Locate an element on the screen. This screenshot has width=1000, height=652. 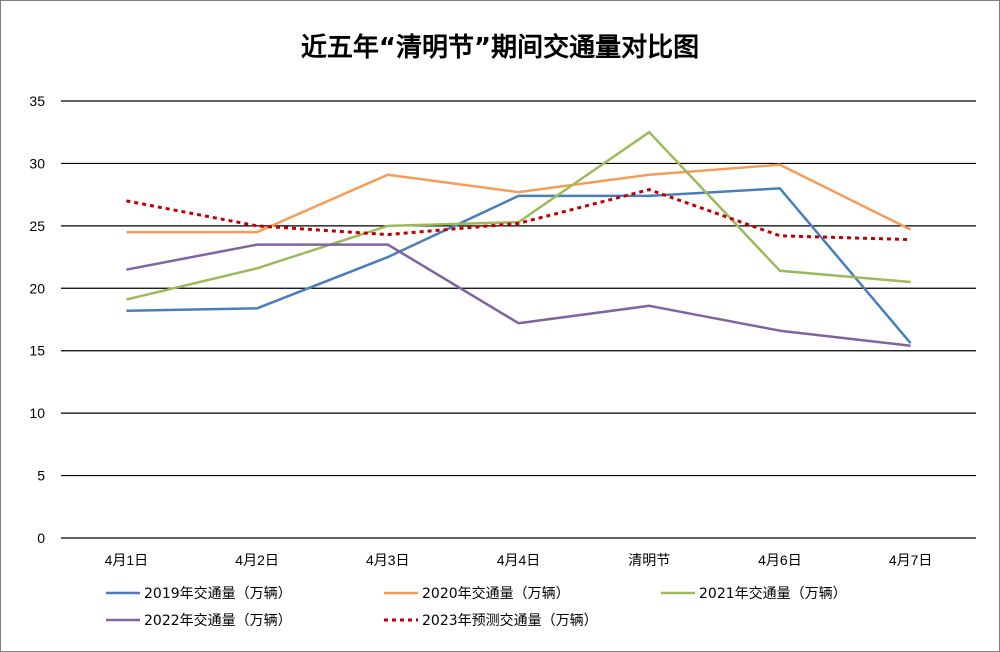
y-tick-label: 5 is located at coordinates (41, 476).